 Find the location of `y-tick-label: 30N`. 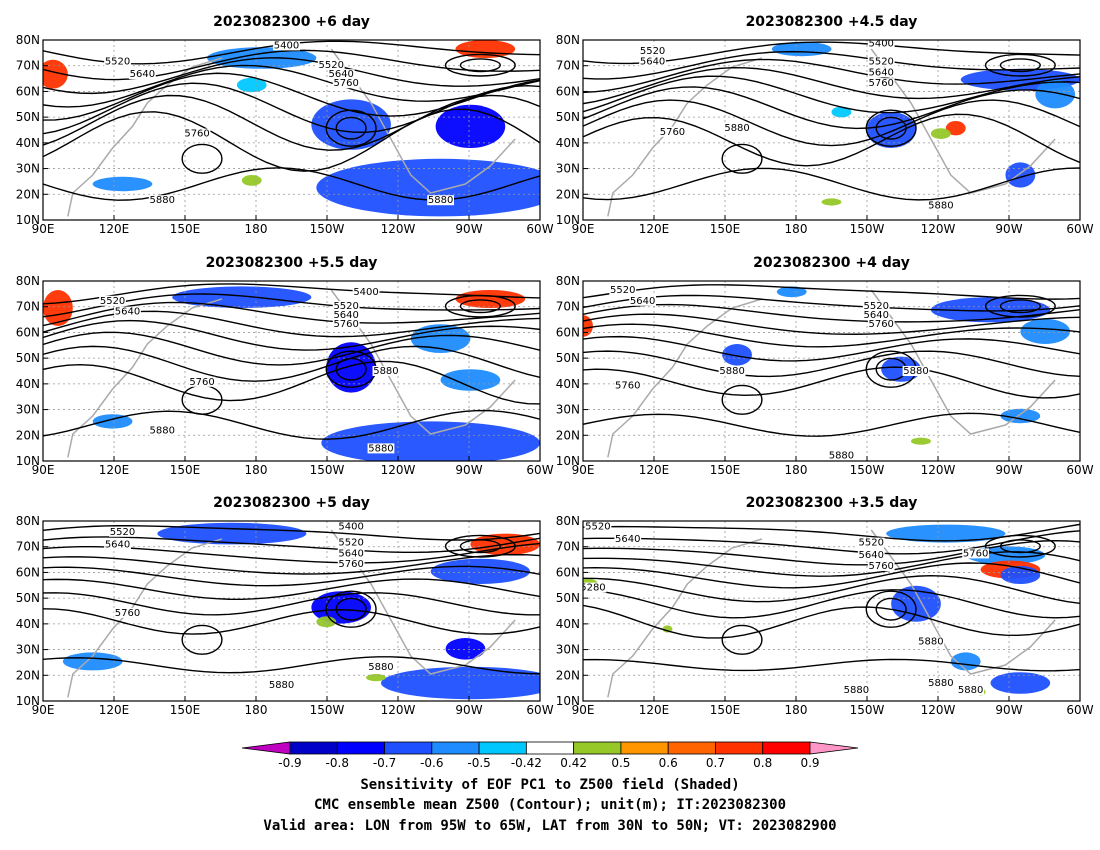

y-tick-label: 30N is located at coordinates (568, 410).